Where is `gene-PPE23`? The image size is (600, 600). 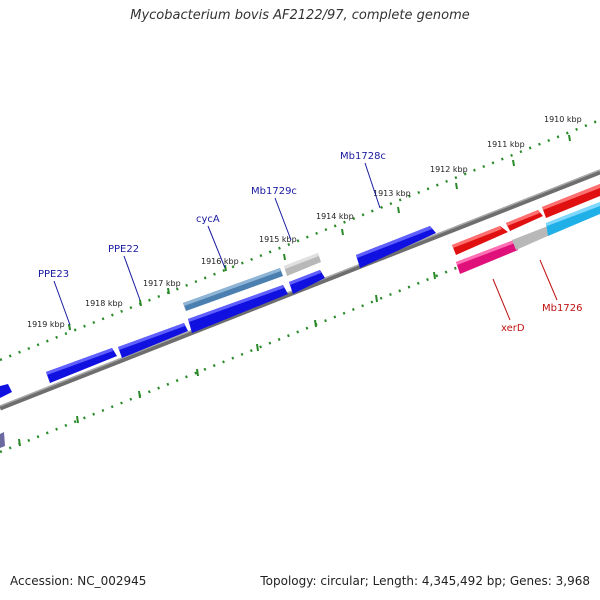 gene-PPE23 is located at coordinates (81, 365).